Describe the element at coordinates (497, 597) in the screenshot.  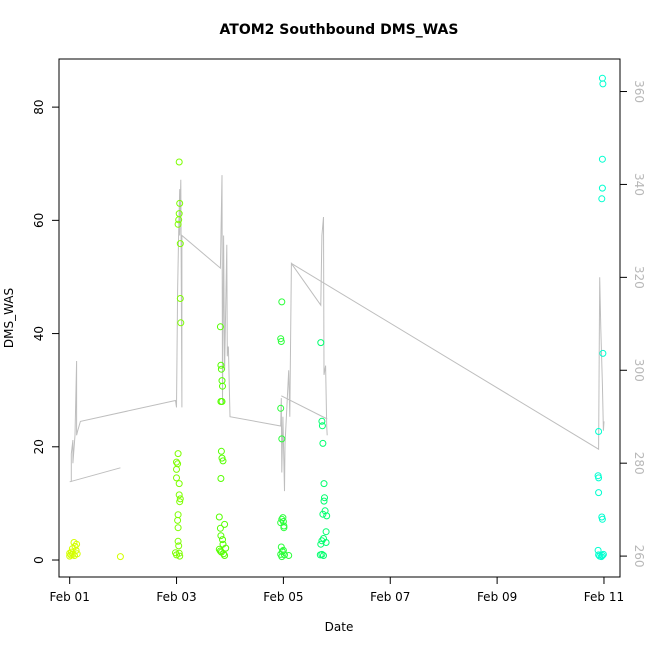
I see `x-tick-label: Feb 09` at that location.